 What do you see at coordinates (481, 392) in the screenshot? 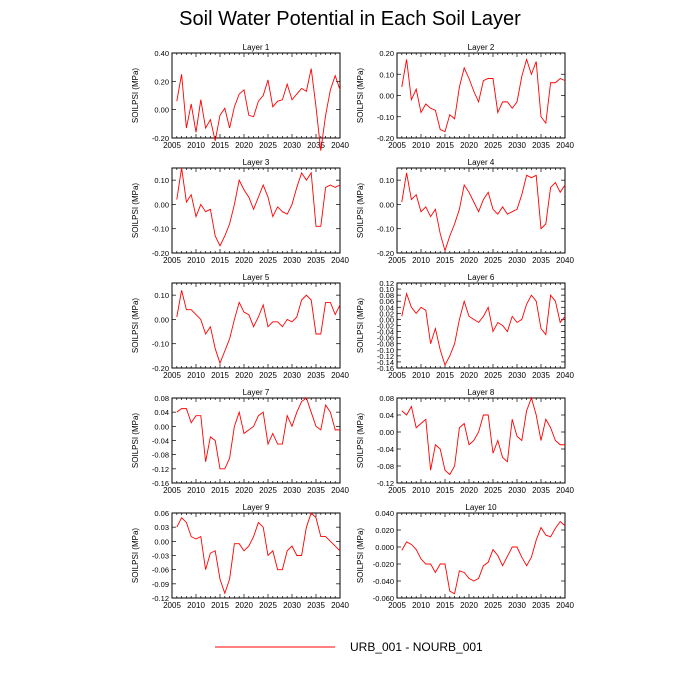
I see `plot-title: Layer 8` at bounding box center [481, 392].